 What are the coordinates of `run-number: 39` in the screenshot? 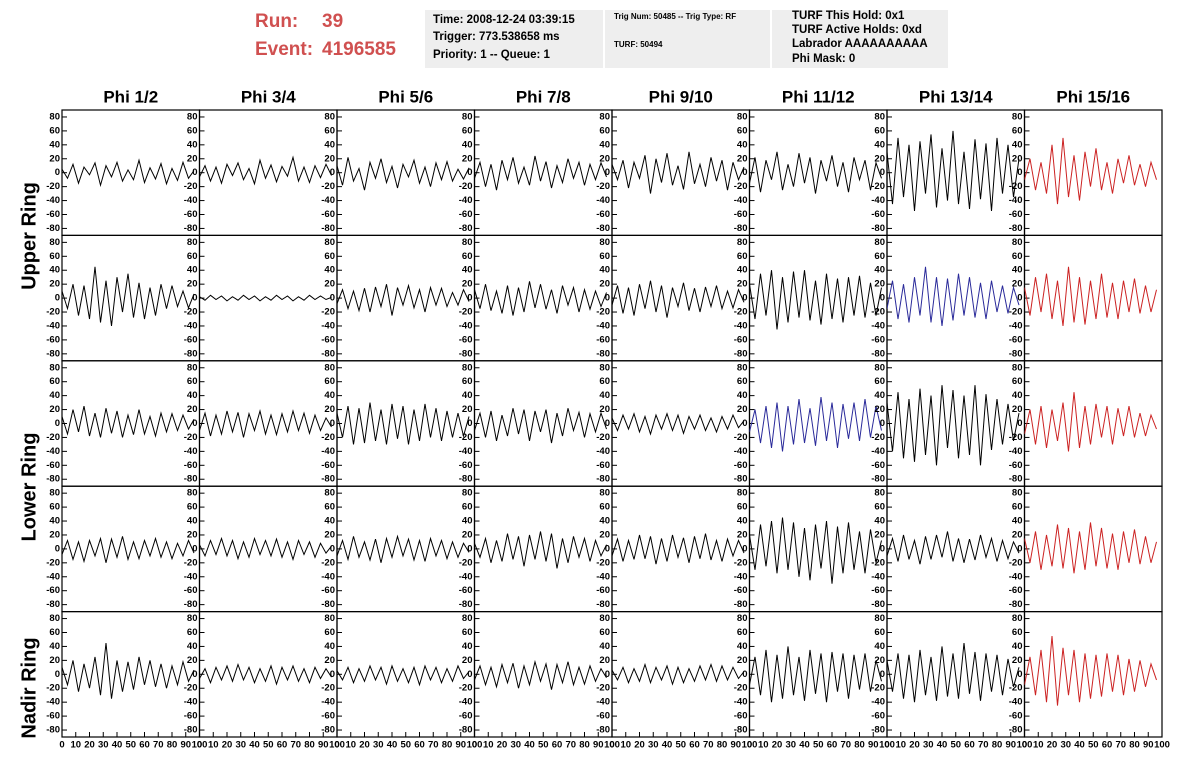 It's located at (332, 21).